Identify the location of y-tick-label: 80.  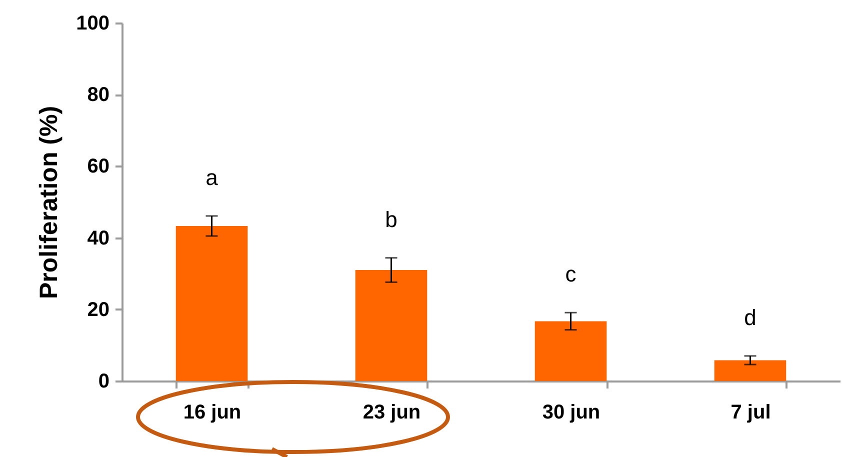
(98, 95).